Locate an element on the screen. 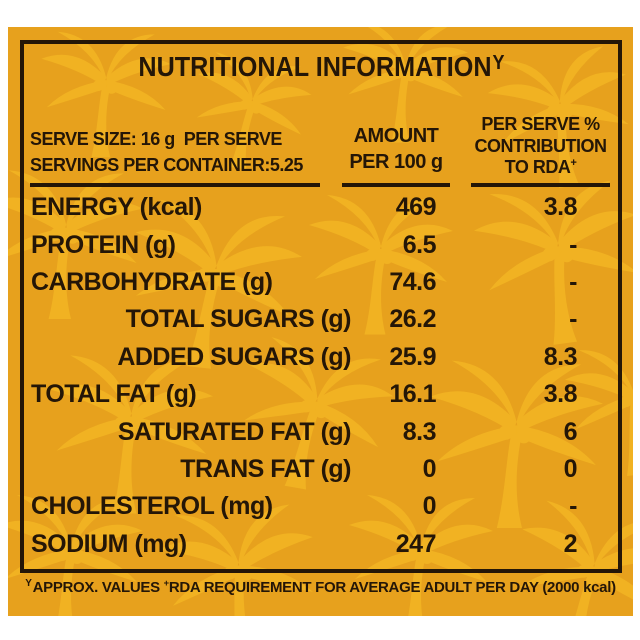 Image resolution: width=640 pixels, height=640 pixels. amount-column-header: AMOUNT PER 100 g is located at coordinates (396, 141).